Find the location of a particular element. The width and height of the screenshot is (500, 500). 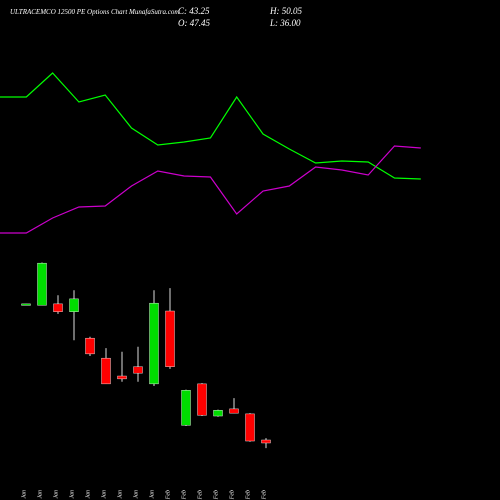

x-tick-label: 04 Feb is located at coordinates (199, 495).